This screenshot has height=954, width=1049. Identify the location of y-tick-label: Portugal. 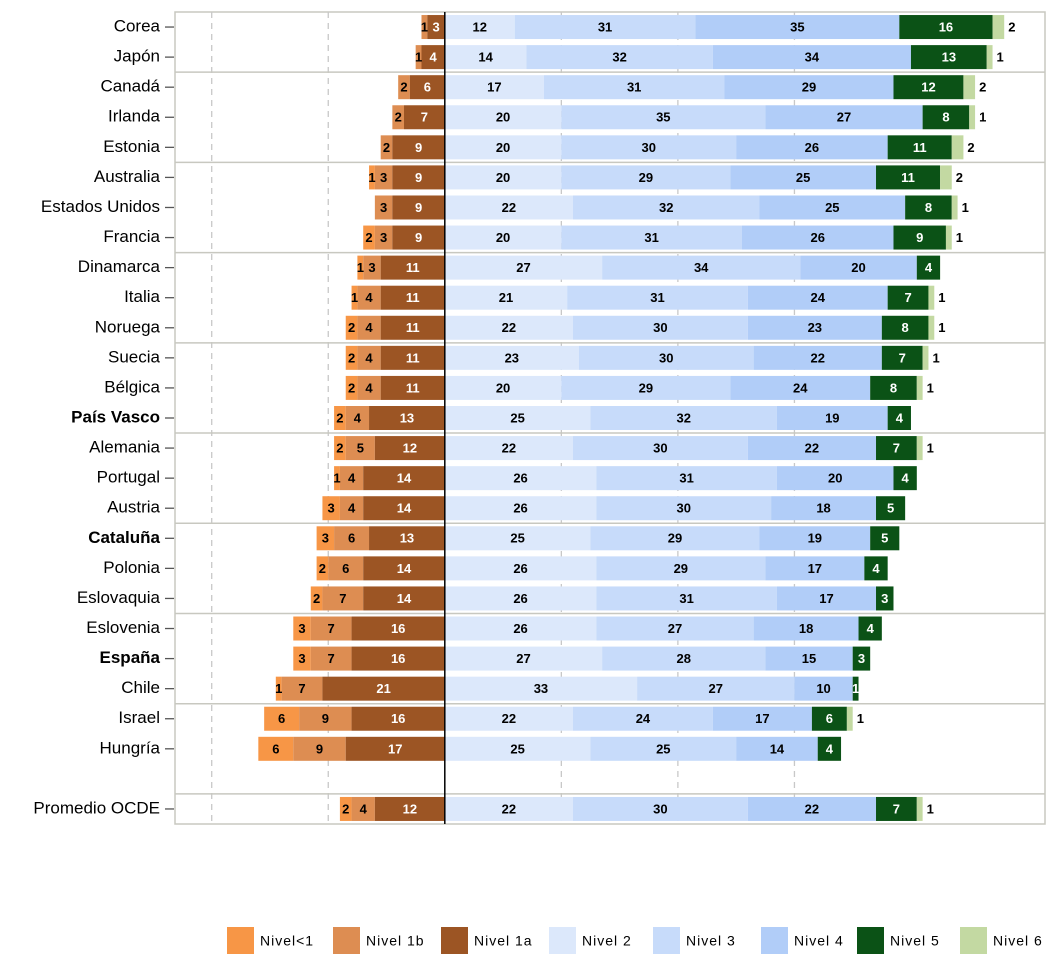
(128, 477).